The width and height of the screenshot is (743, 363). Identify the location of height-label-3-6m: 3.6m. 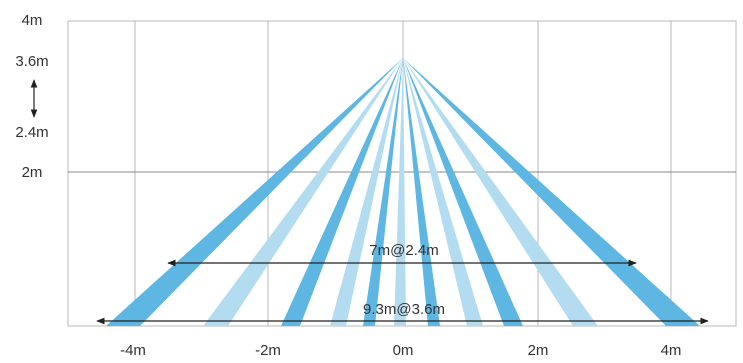
(31, 61).